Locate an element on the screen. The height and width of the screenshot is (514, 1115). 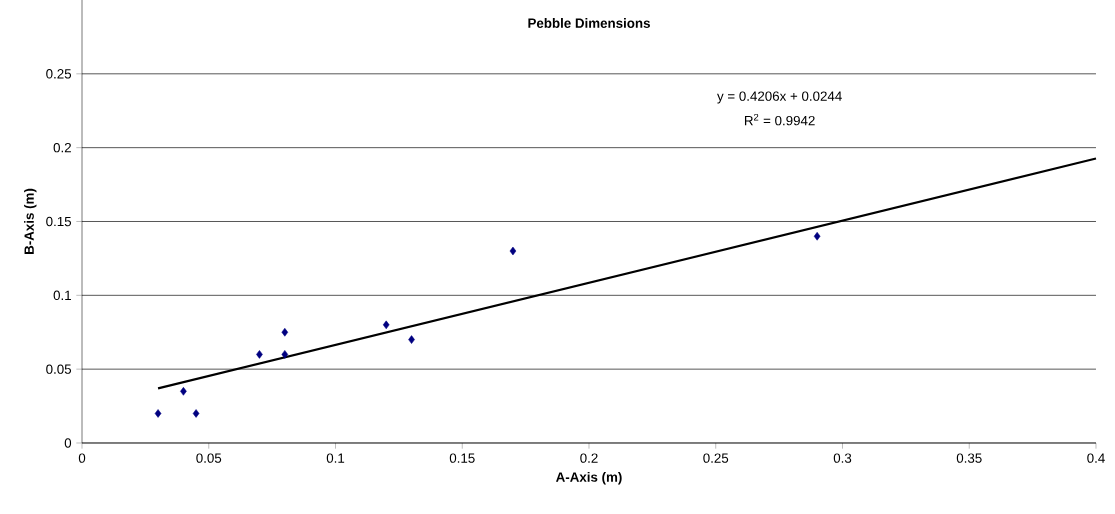
y-tick-label: 0.25 is located at coordinates (59, 74).